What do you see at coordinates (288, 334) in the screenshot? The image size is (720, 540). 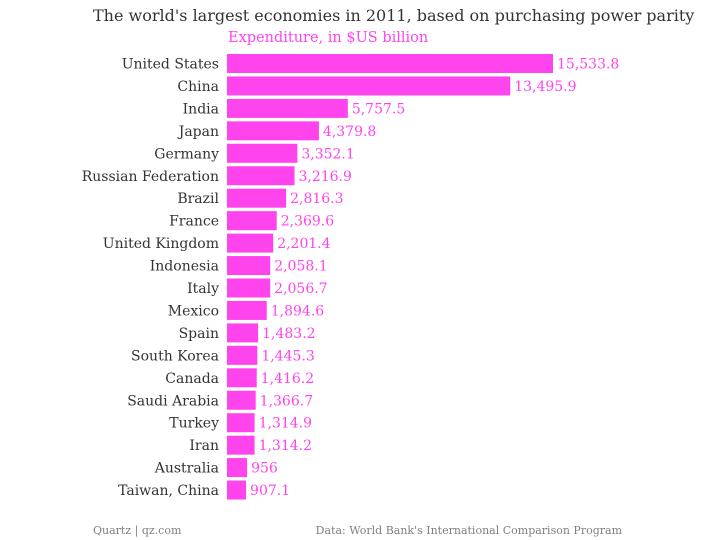 I see `value-label: 1,483.2` at bounding box center [288, 334].